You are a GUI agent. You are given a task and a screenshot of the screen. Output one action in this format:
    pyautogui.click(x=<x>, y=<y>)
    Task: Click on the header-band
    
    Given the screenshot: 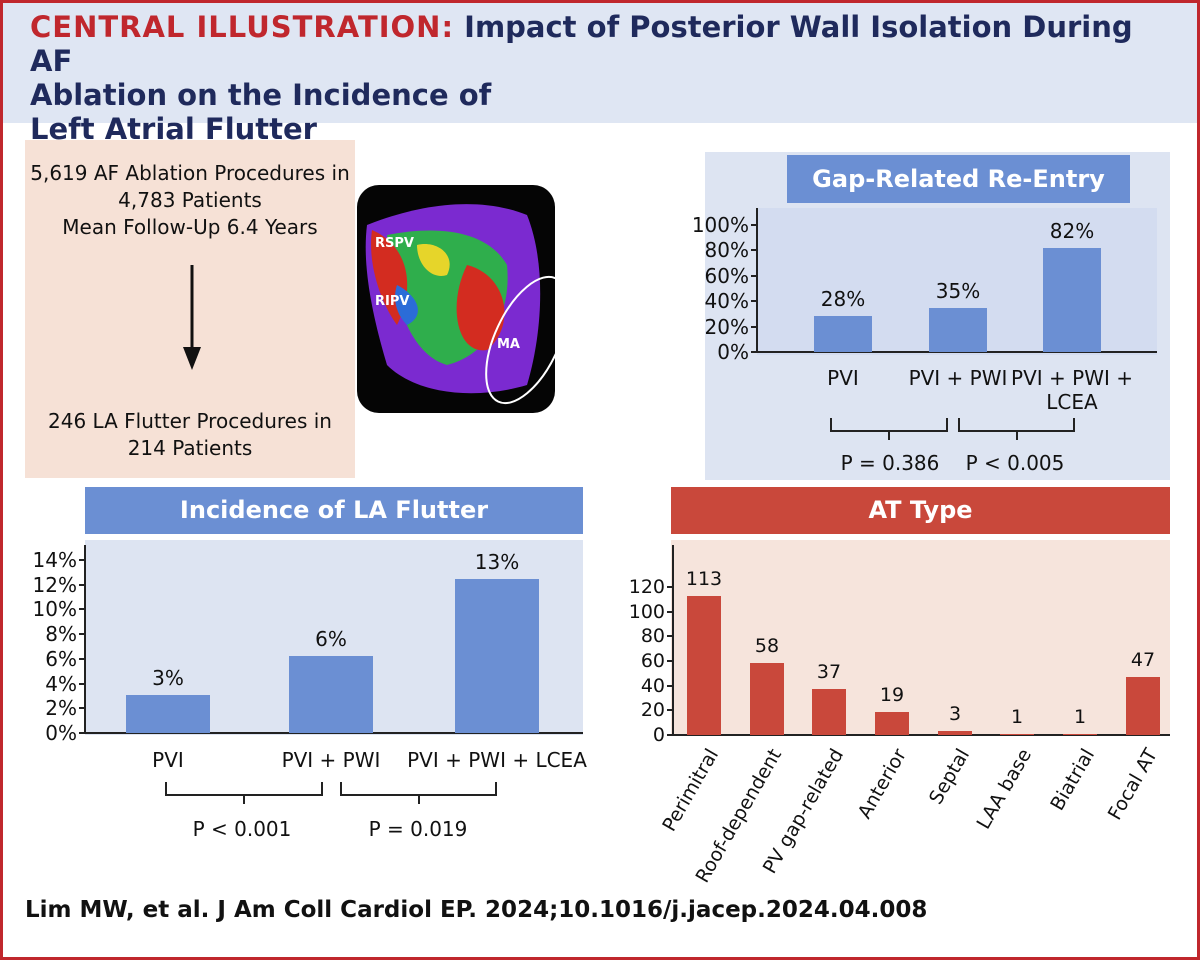 What is the action you would take?
    pyautogui.click(x=600, y=63)
    